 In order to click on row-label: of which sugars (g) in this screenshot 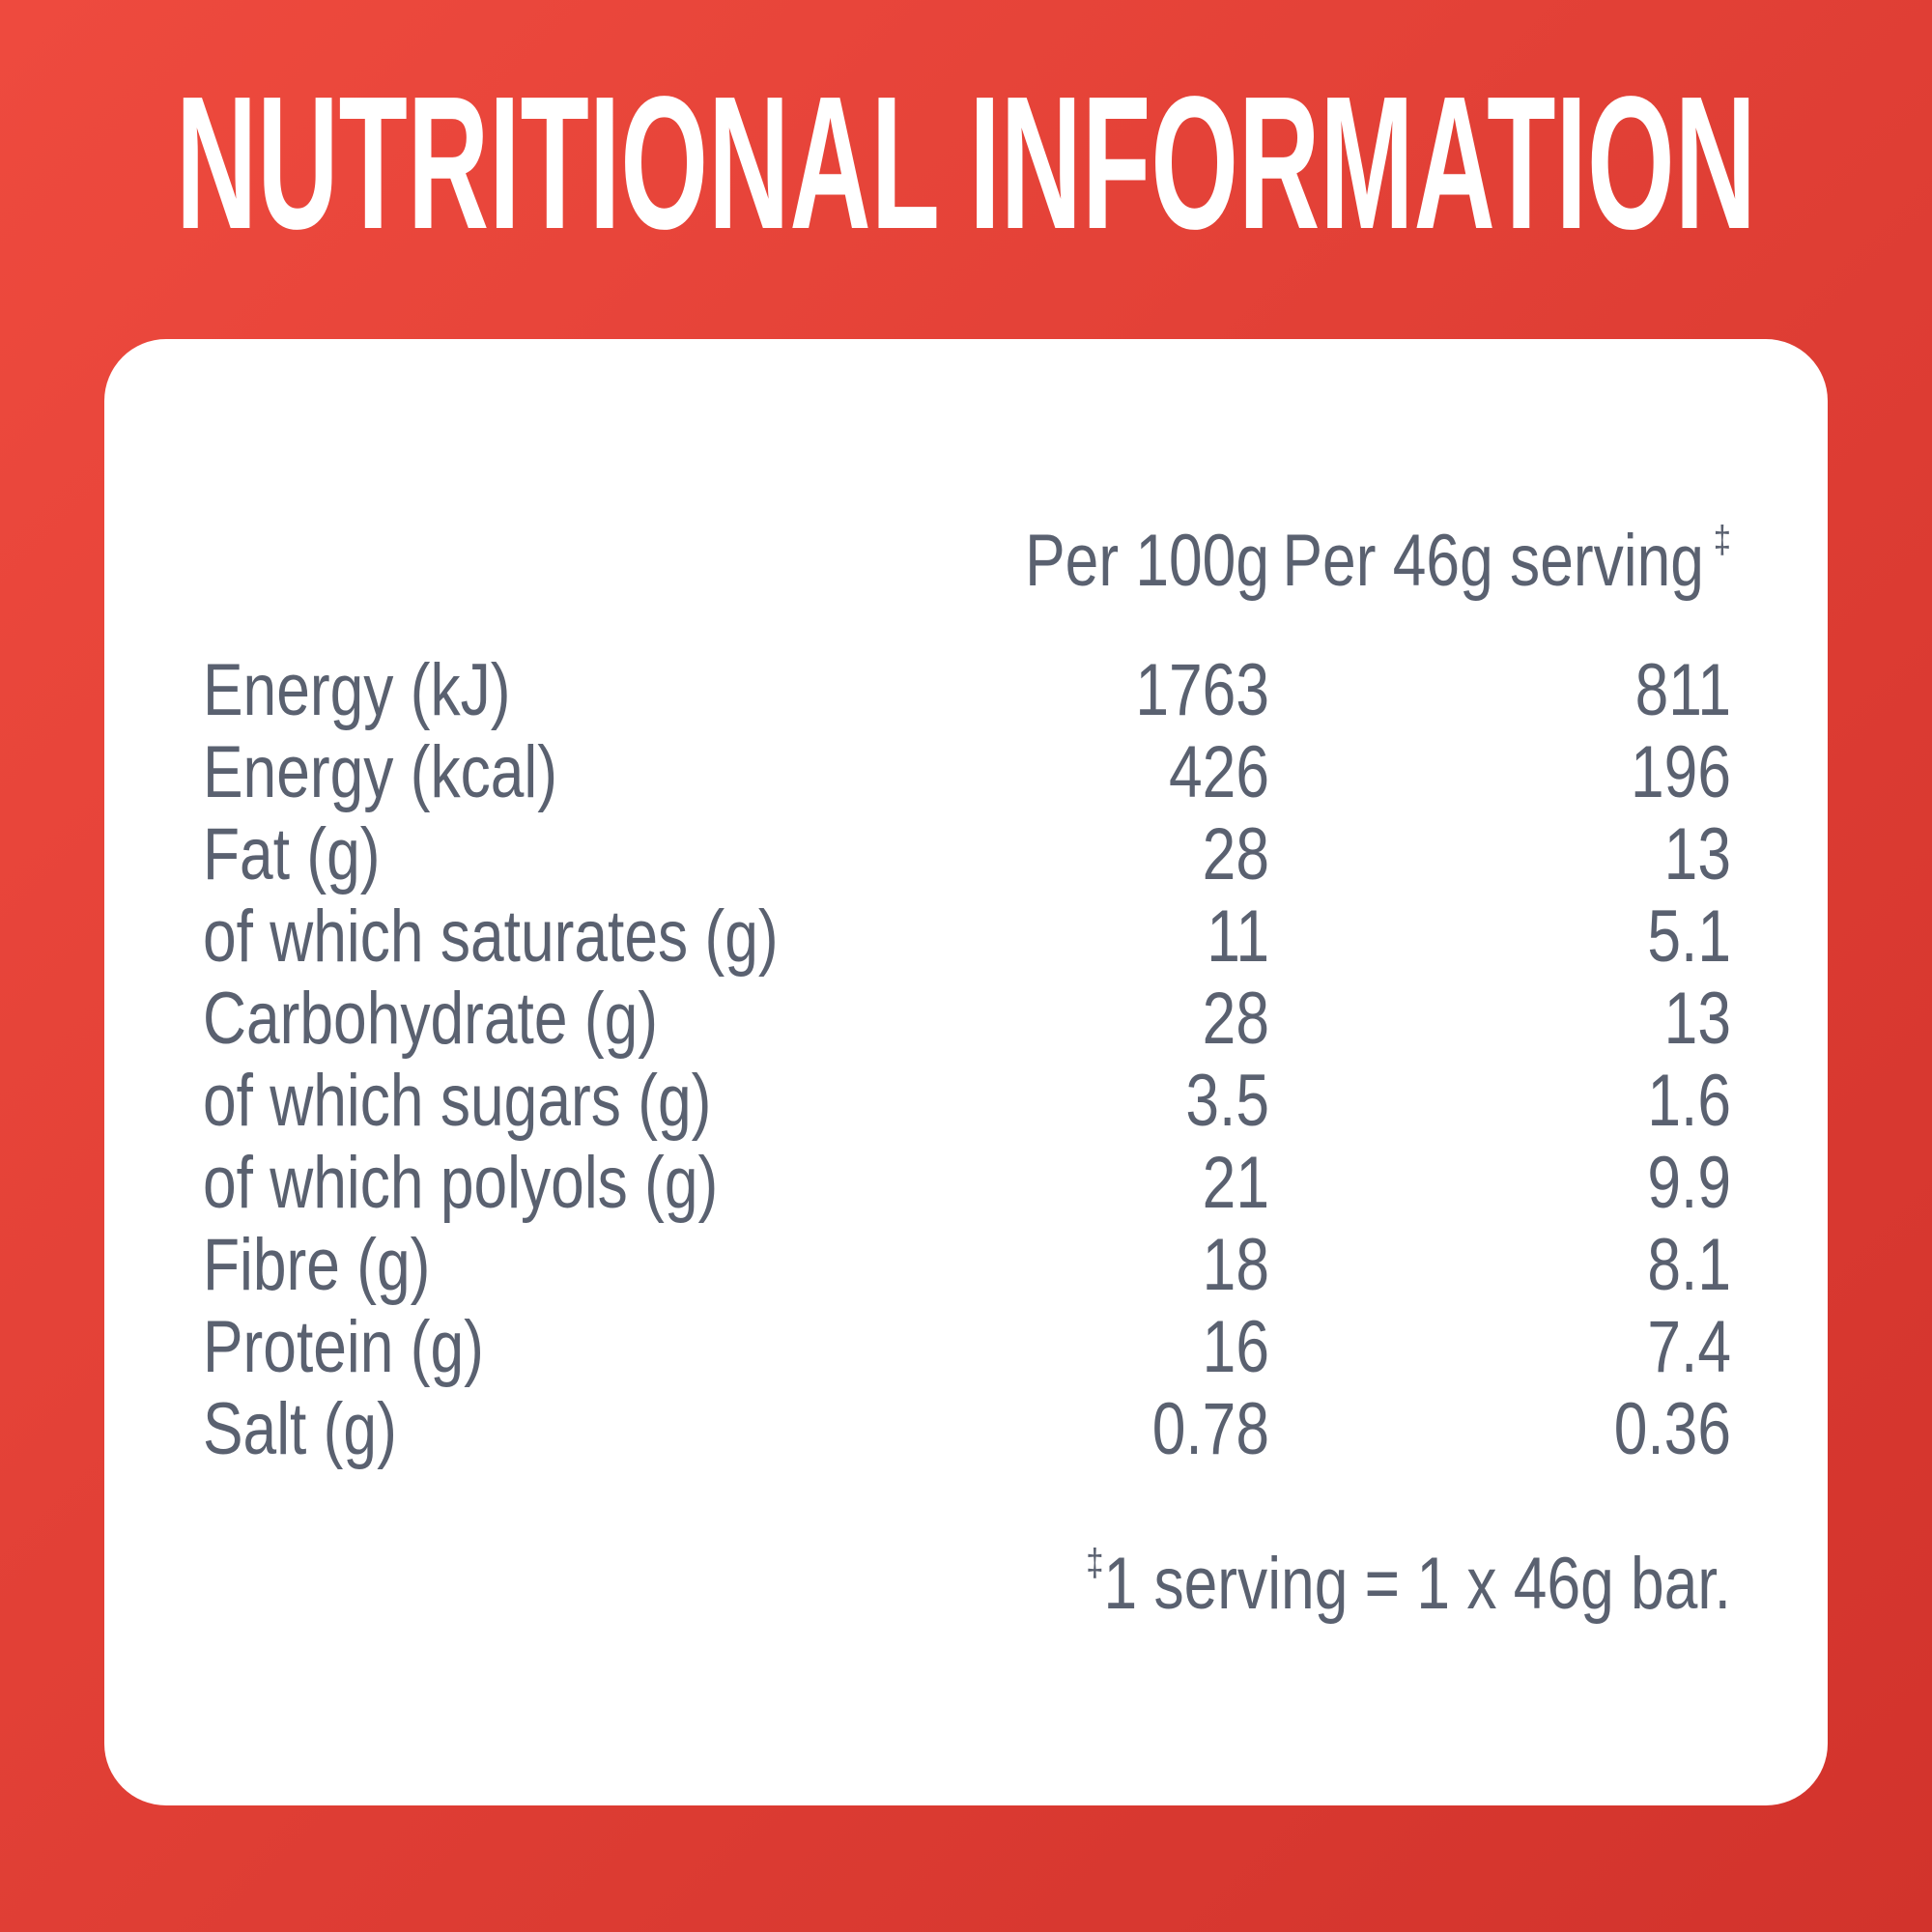, I will do `click(457, 1100)`.